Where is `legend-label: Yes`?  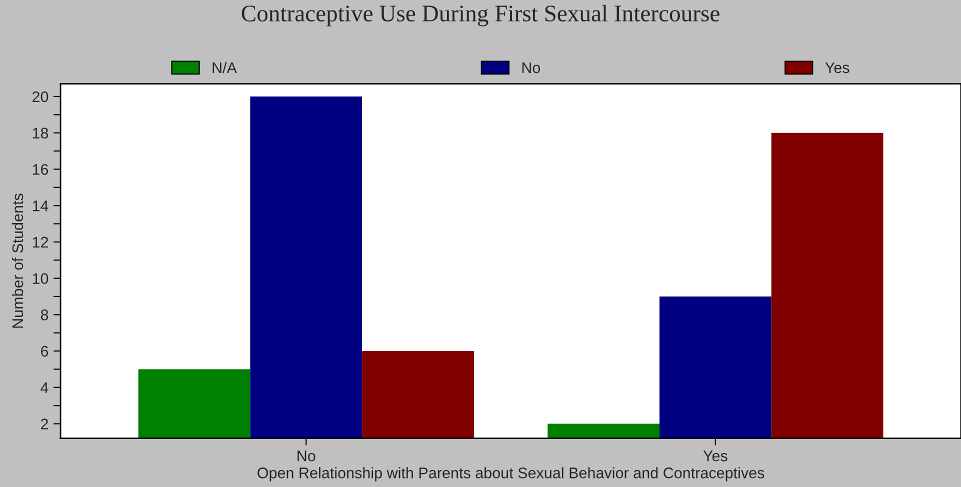
legend-label: Yes is located at coordinates (837, 68).